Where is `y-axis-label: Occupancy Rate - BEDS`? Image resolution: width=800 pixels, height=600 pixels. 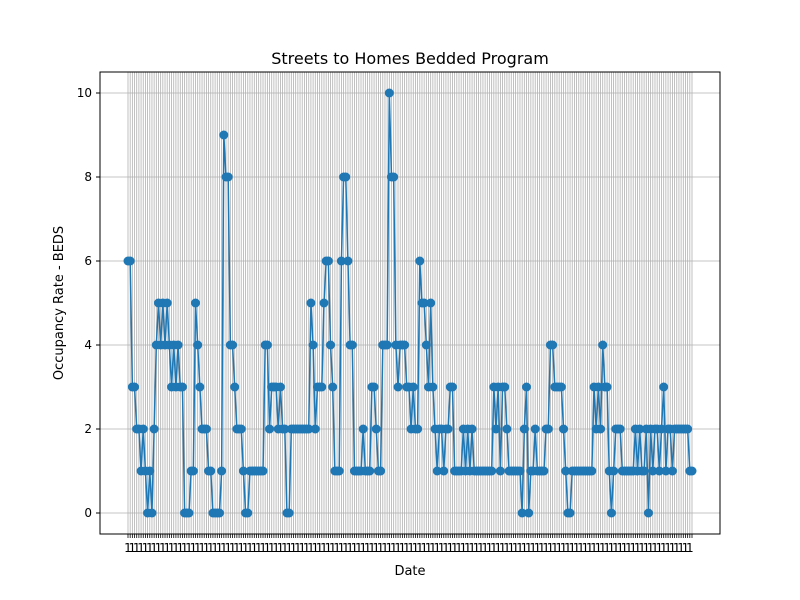
y-axis-label: Occupancy Rate - BEDS is located at coordinates (59, 303).